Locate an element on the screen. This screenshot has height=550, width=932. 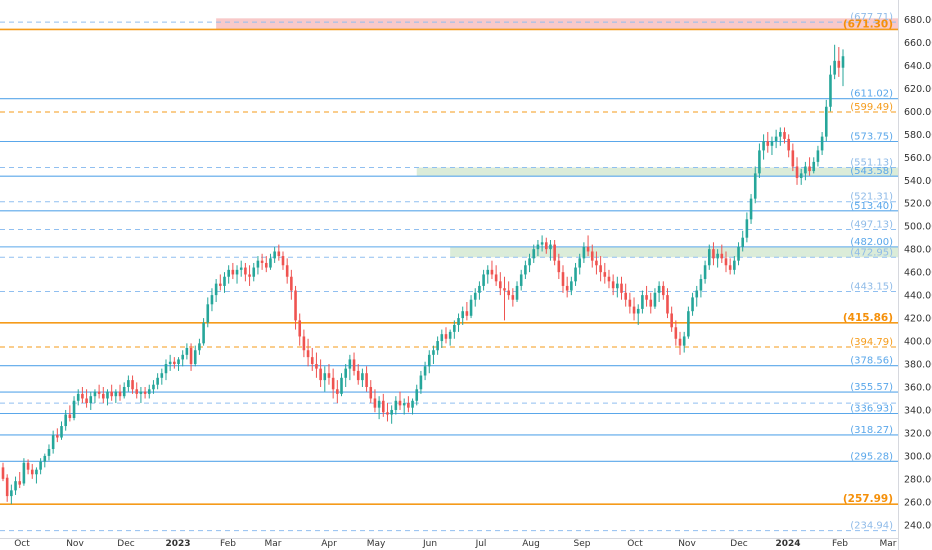
y-tick-label: 580.00 is located at coordinates (918, 135).